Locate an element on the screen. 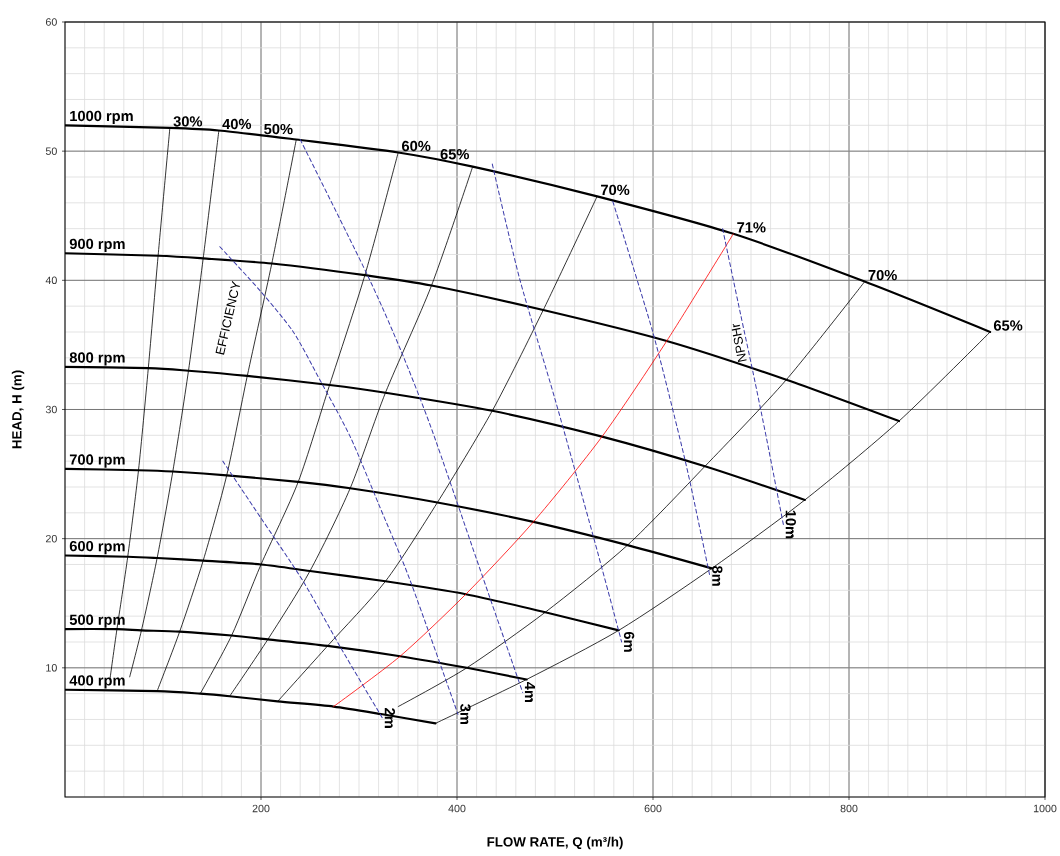 The width and height of the screenshot is (1060, 856). y-axis-title: HEAD, H (m) is located at coordinates (18, 409).